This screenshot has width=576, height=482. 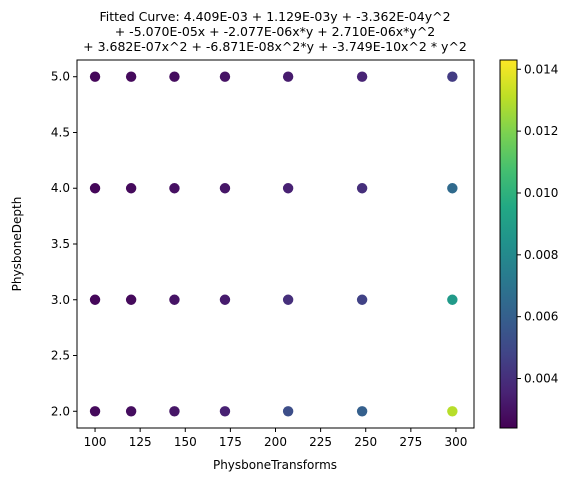 What do you see at coordinates (456, 442) in the screenshot?
I see `x-tick-label: 300` at bounding box center [456, 442].